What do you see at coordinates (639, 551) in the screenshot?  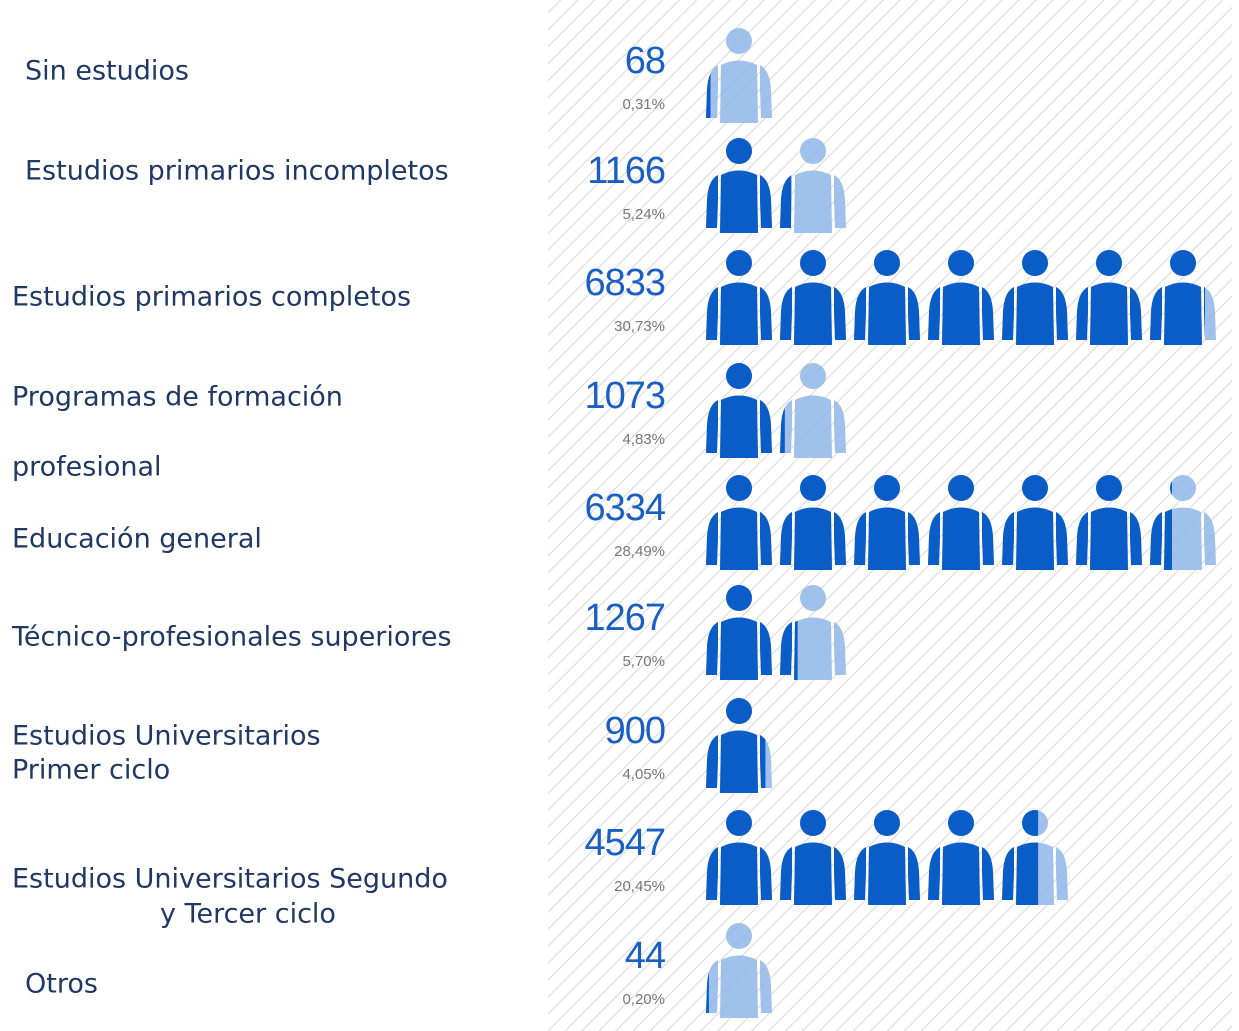 I see `share-label: 28,49%` at bounding box center [639, 551].